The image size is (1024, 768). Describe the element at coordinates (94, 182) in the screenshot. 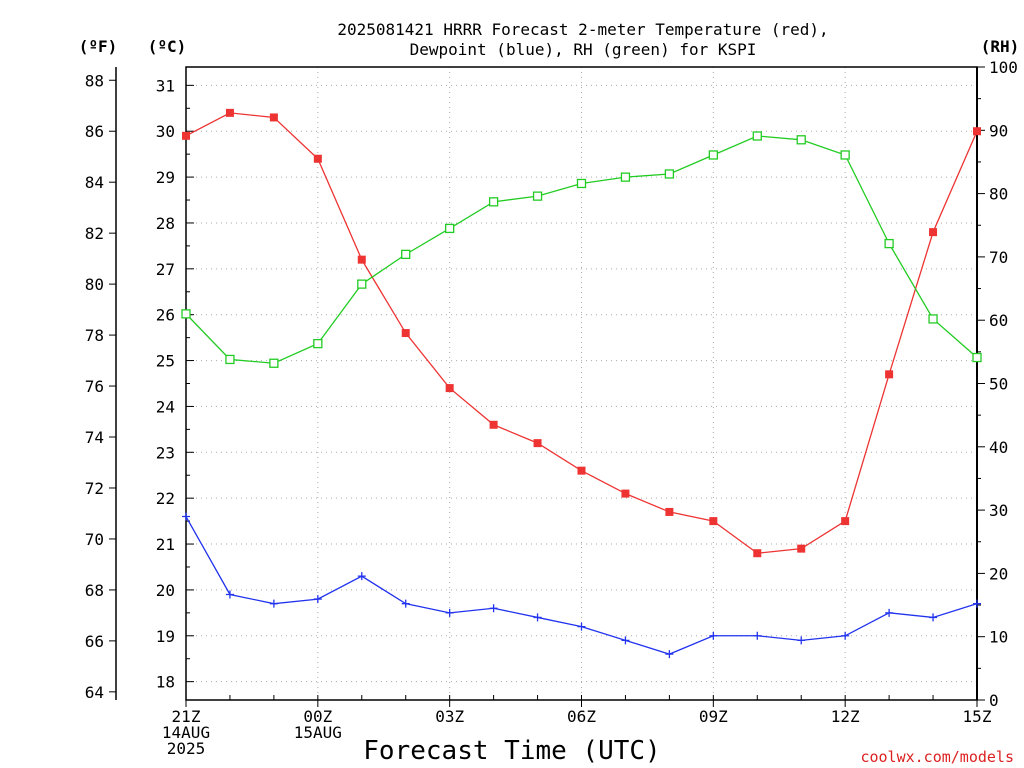

I see `fahrenheit-tick-label: 84` at that location.